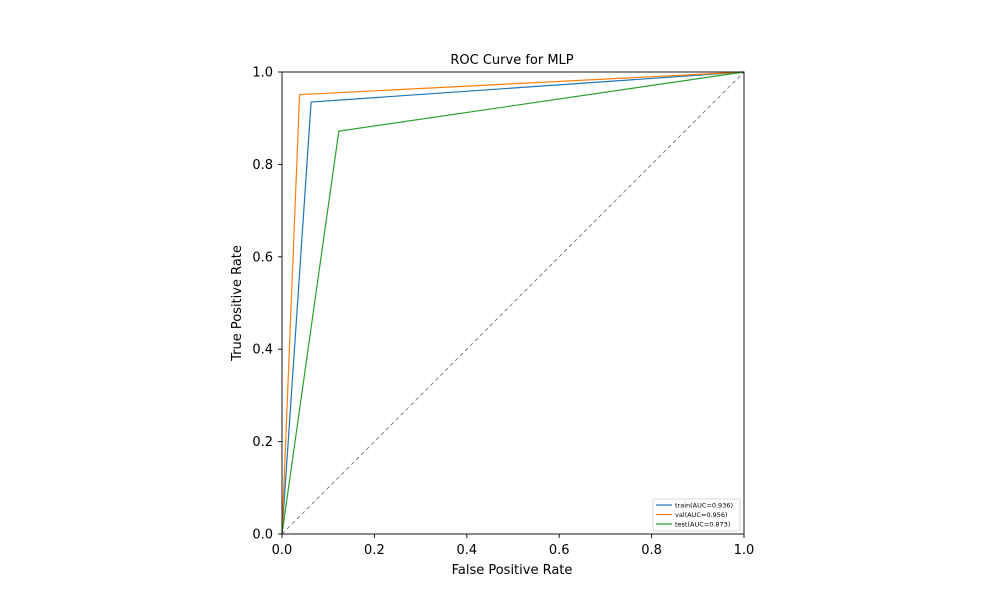 This screenshot has height=600, width=1000. I want to click on x-axis-label: False Positive Rate, so click(512, 570).